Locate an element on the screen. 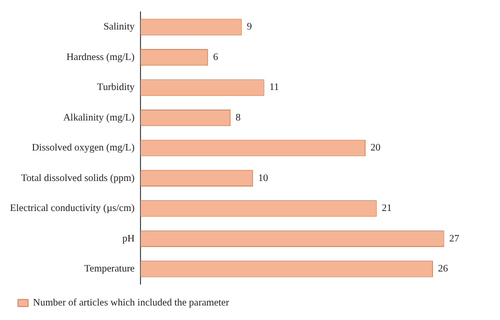  data-label: 11 is located at coordinates (274, 88).